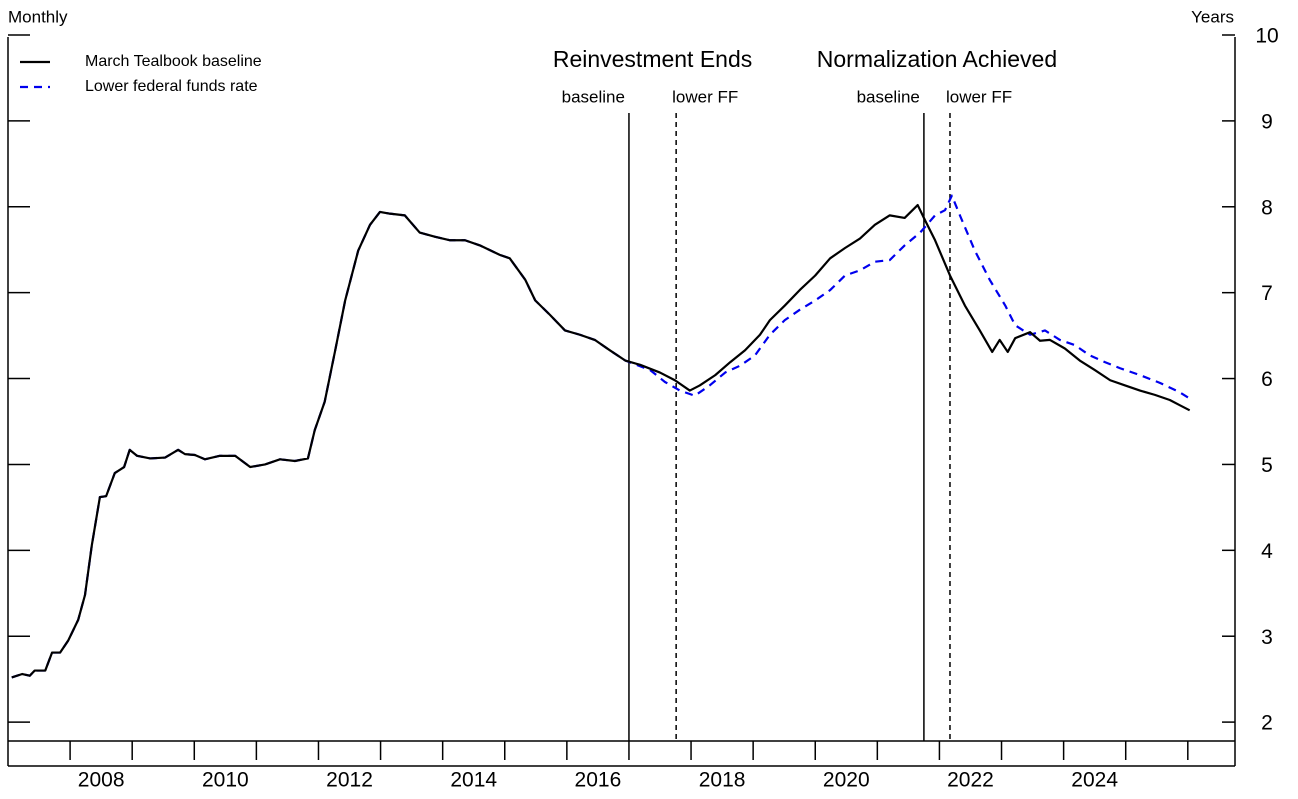  I want to click on x-tick-label: 2022, so click(970, 780).